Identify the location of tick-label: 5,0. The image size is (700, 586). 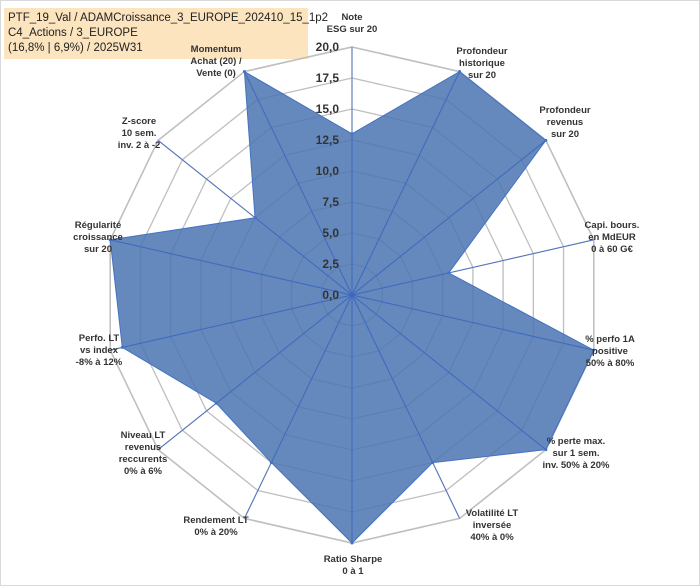
(330, 233).